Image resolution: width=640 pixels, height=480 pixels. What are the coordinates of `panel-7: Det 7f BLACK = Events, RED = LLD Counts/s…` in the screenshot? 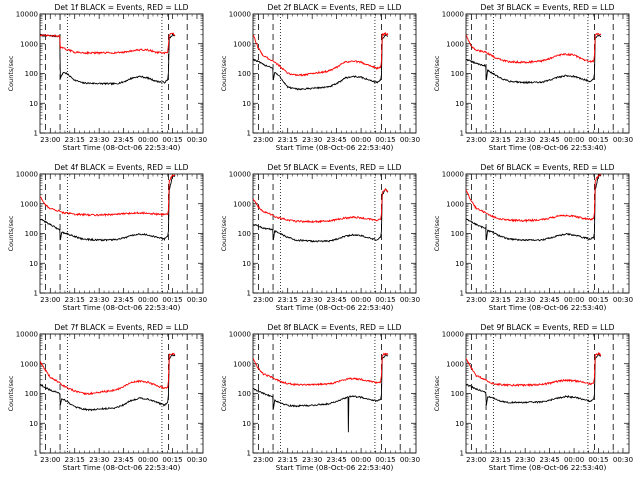 It's located at (107, 397).